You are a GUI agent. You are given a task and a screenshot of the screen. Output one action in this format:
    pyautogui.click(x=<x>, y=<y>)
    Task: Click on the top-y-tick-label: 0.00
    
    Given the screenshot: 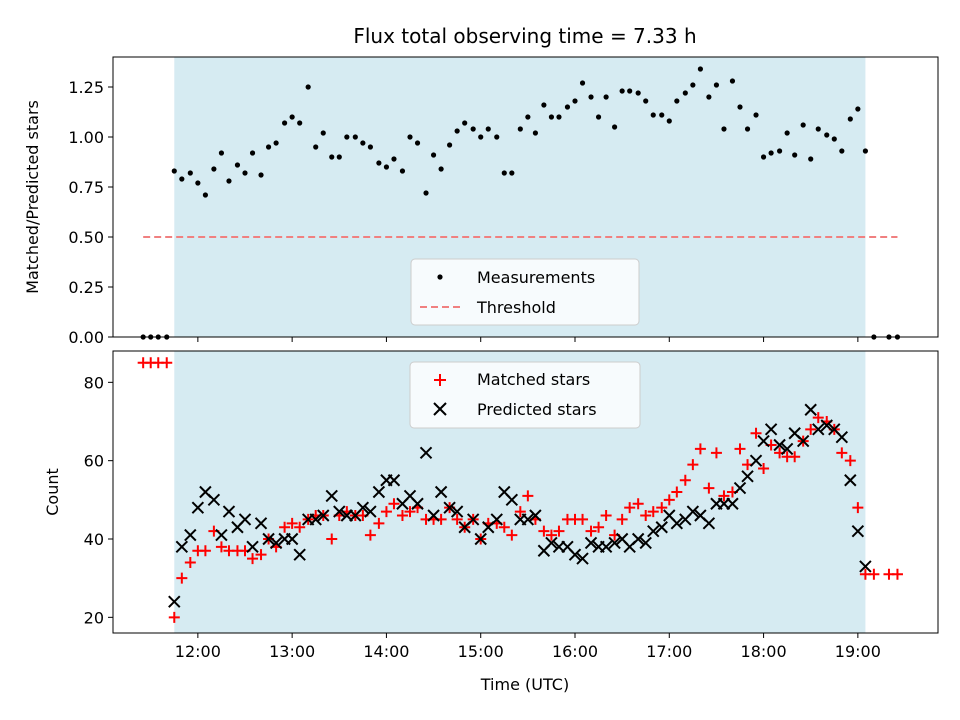 What is the action you would take?
    pyautogui.click(x=86, y=337)
    